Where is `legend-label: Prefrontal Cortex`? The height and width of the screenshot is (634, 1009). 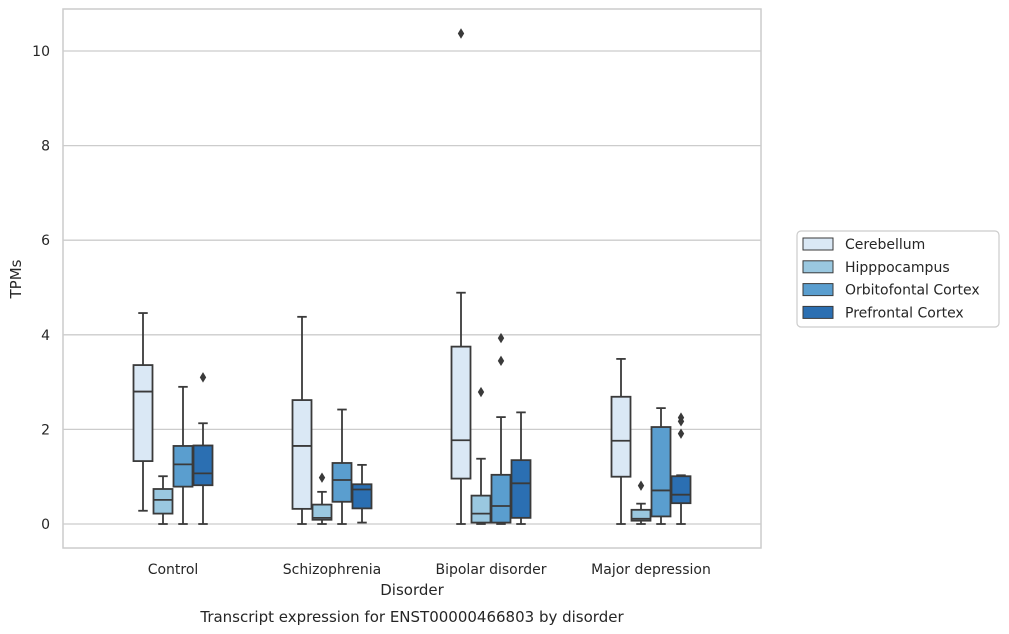 legend-label: Prefrontal Cortex is located at coordinates (904, 313).